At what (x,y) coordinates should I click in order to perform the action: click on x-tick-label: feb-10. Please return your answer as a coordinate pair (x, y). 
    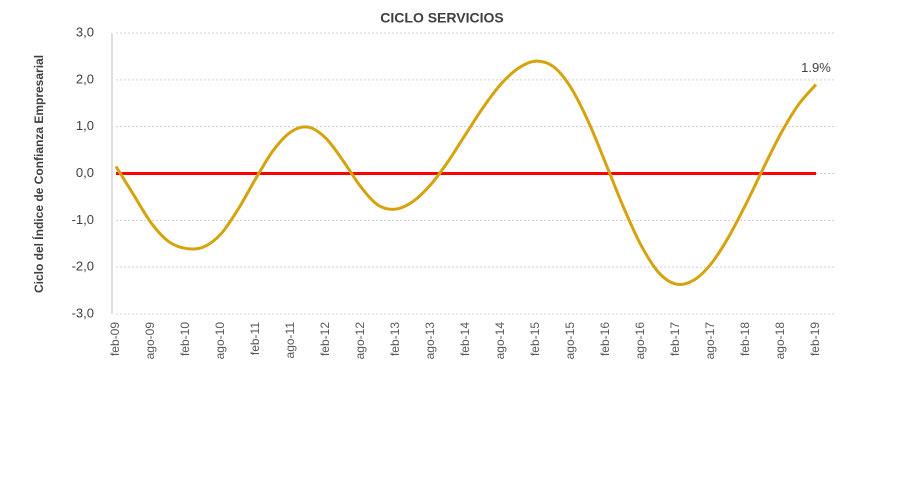
    Looking at the image, I should click on (185, 339).